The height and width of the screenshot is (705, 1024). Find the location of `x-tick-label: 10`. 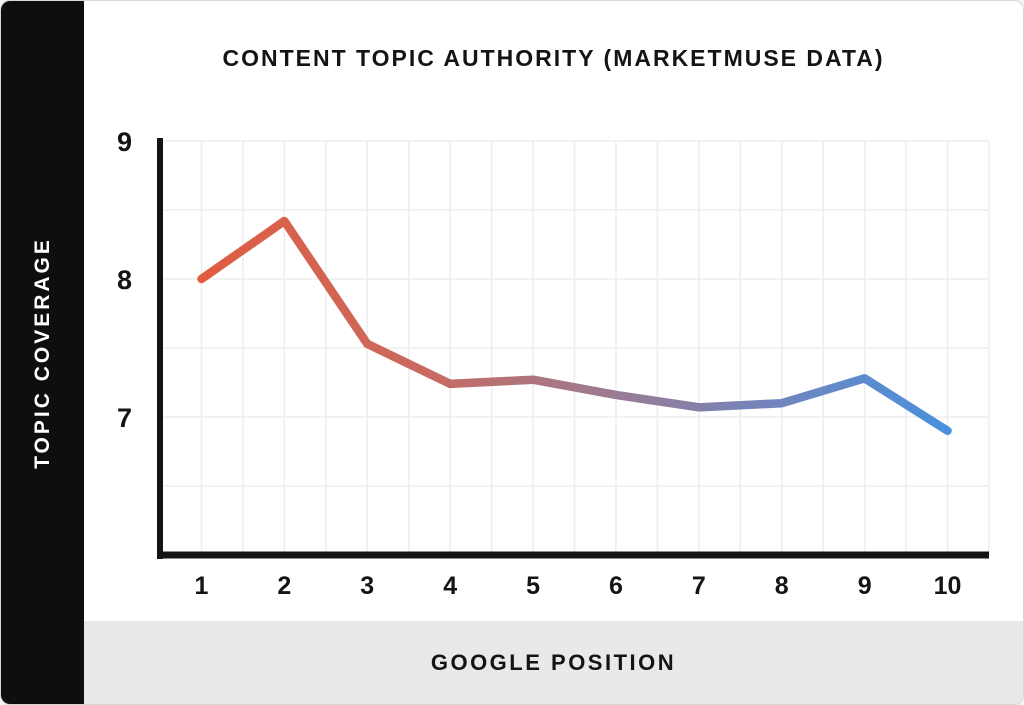

x-tick-label: 10 is located at coordinates (948, 586).